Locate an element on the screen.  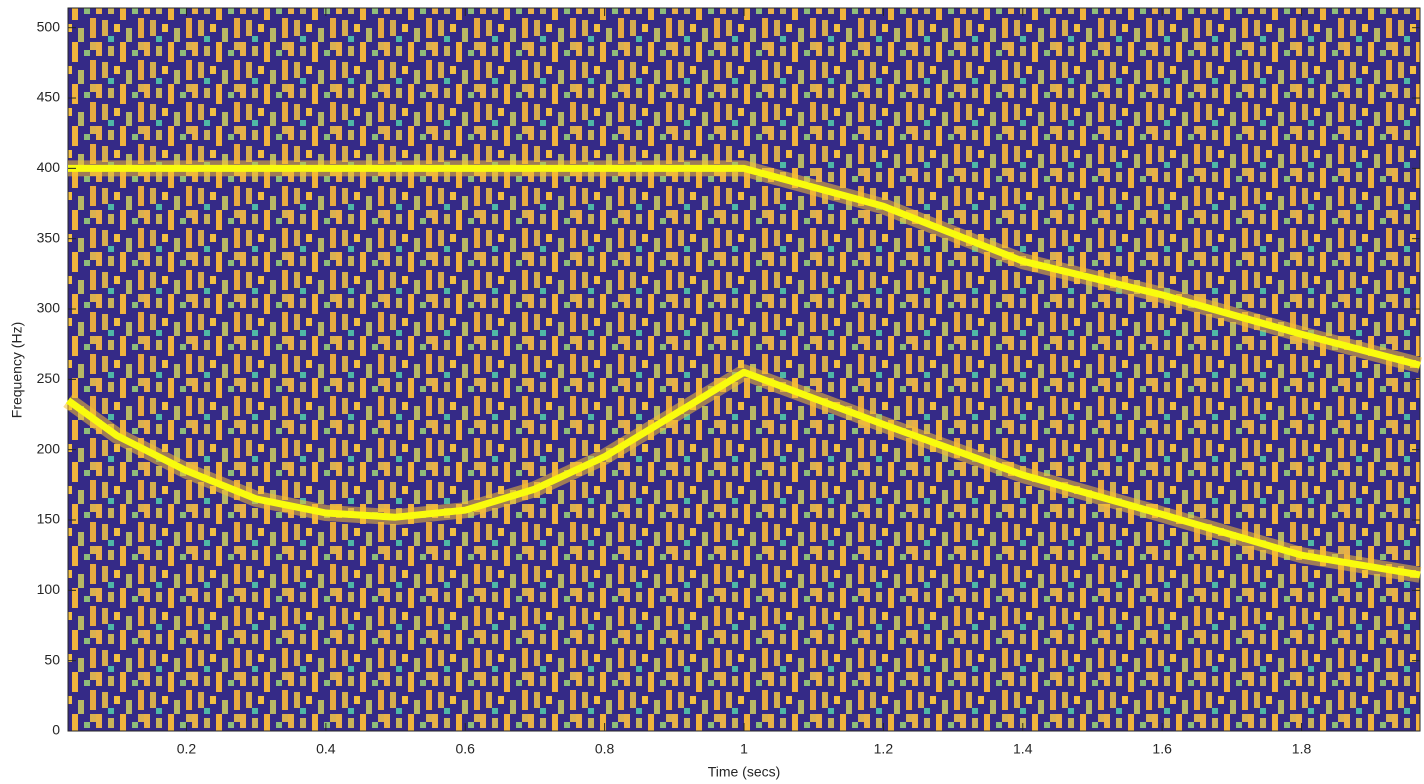
y-tick-label: 500 is located at coordinates (49, 26).